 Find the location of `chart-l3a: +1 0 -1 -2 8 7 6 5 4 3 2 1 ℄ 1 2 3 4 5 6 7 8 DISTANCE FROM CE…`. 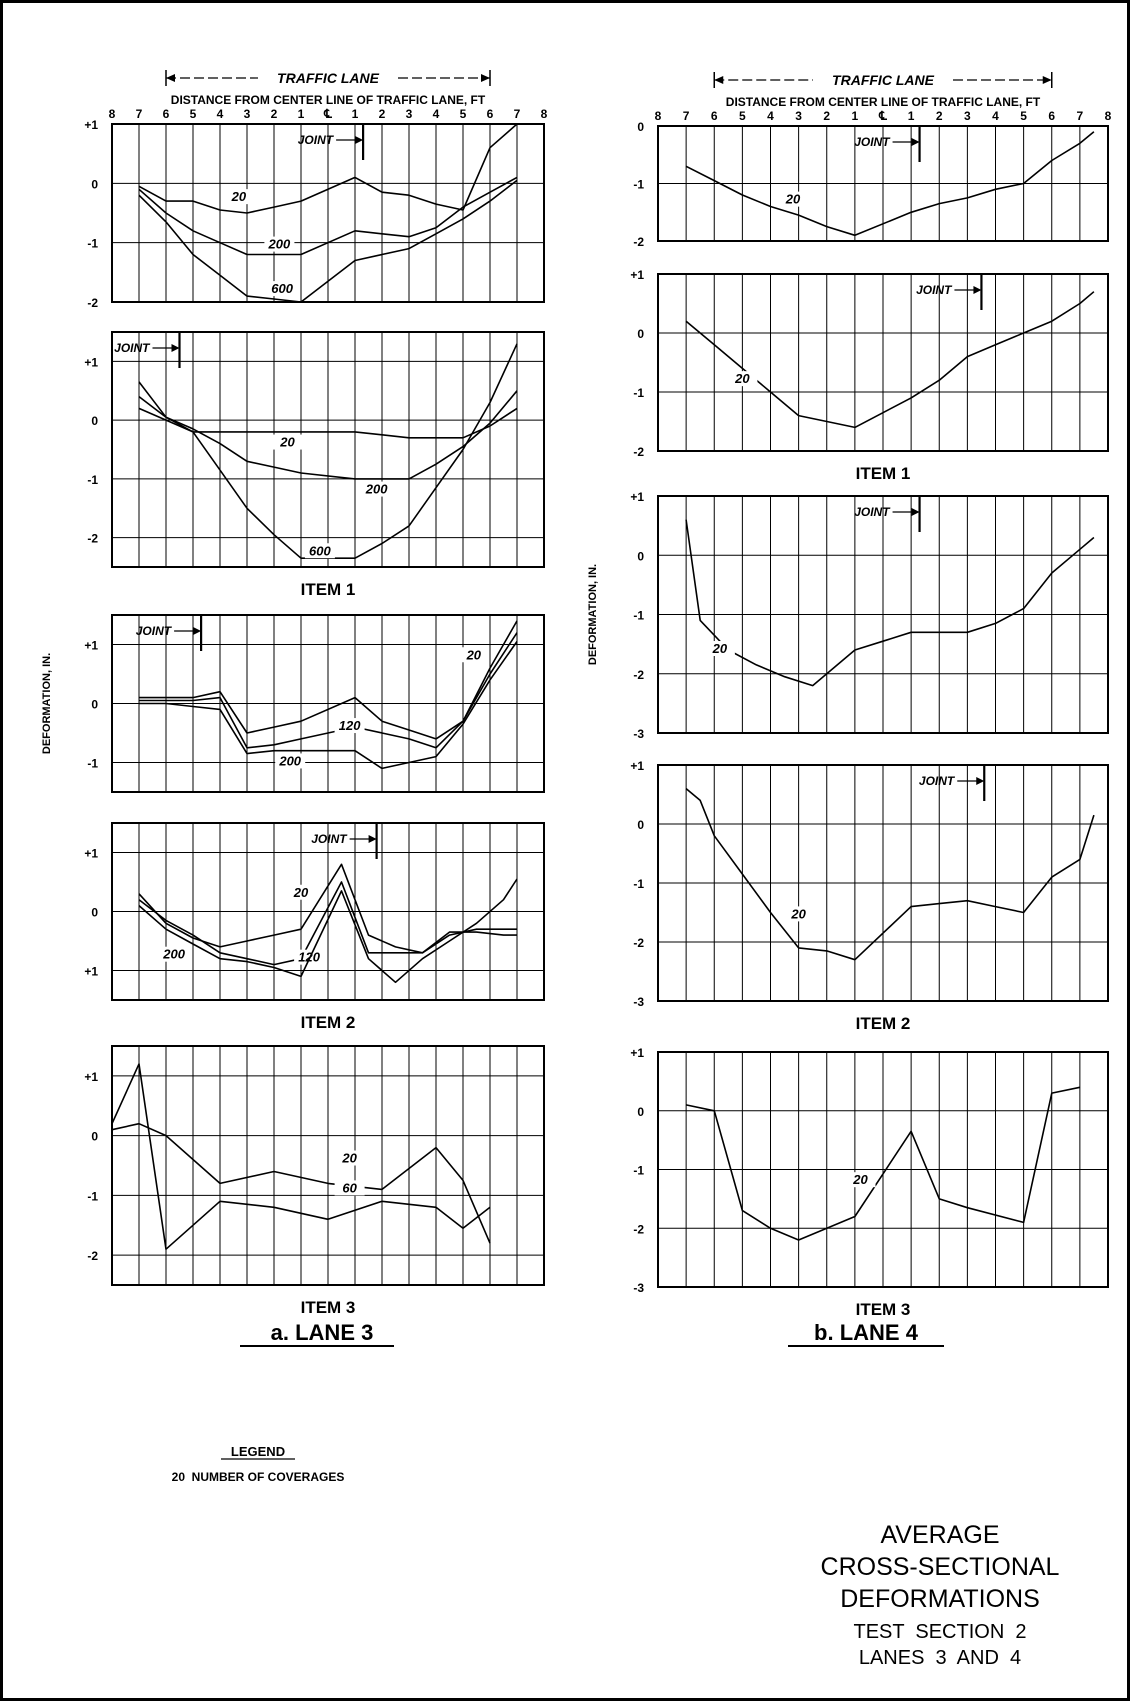

chart-l3a: +1 0 -1 -2 8 7 6 5 4 3 2 1 ℄ 1 2 3 4 5 6 7 8 DISTANCE FROM CE… is located at coordinates (316, 190).